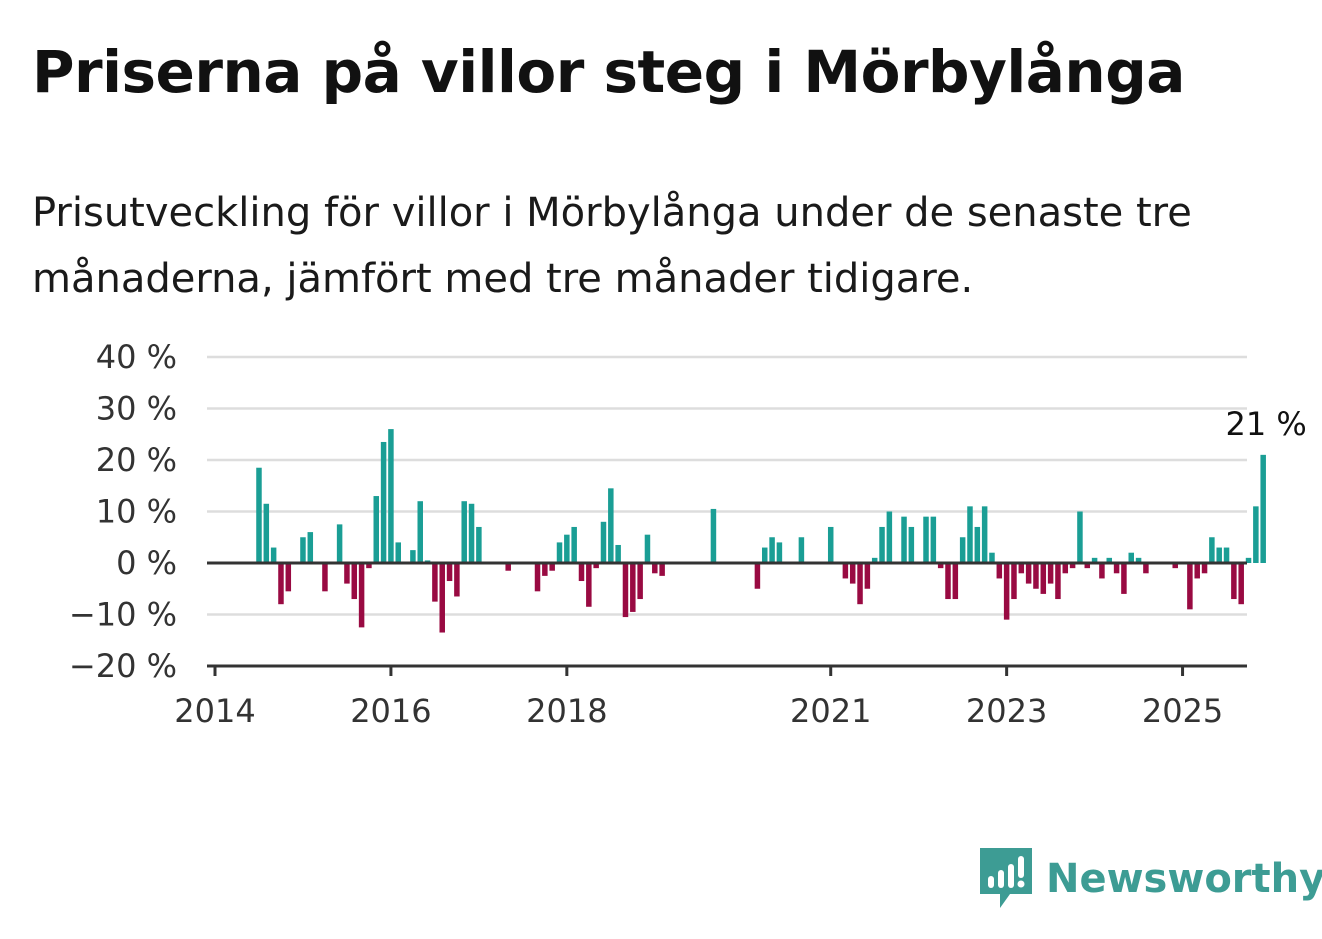  I want to click on y-tick-label: 20 %, so click(136, 460).